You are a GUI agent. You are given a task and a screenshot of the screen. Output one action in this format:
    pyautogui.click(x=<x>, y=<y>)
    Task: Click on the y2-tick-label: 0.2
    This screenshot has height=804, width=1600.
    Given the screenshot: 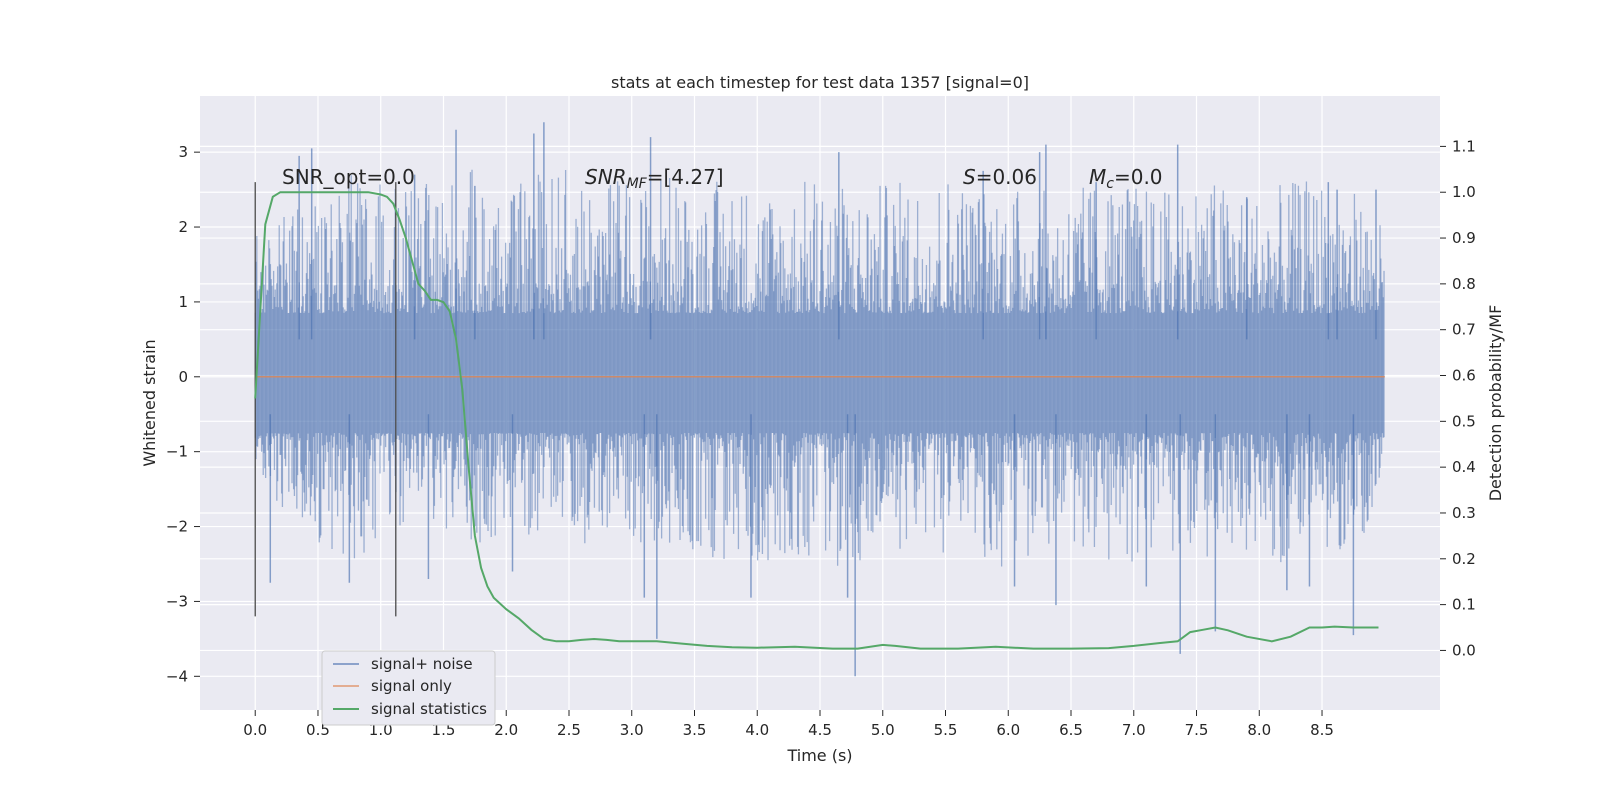 What is the action you would take?
    pyautogui.click(x=1464, y=559)
    